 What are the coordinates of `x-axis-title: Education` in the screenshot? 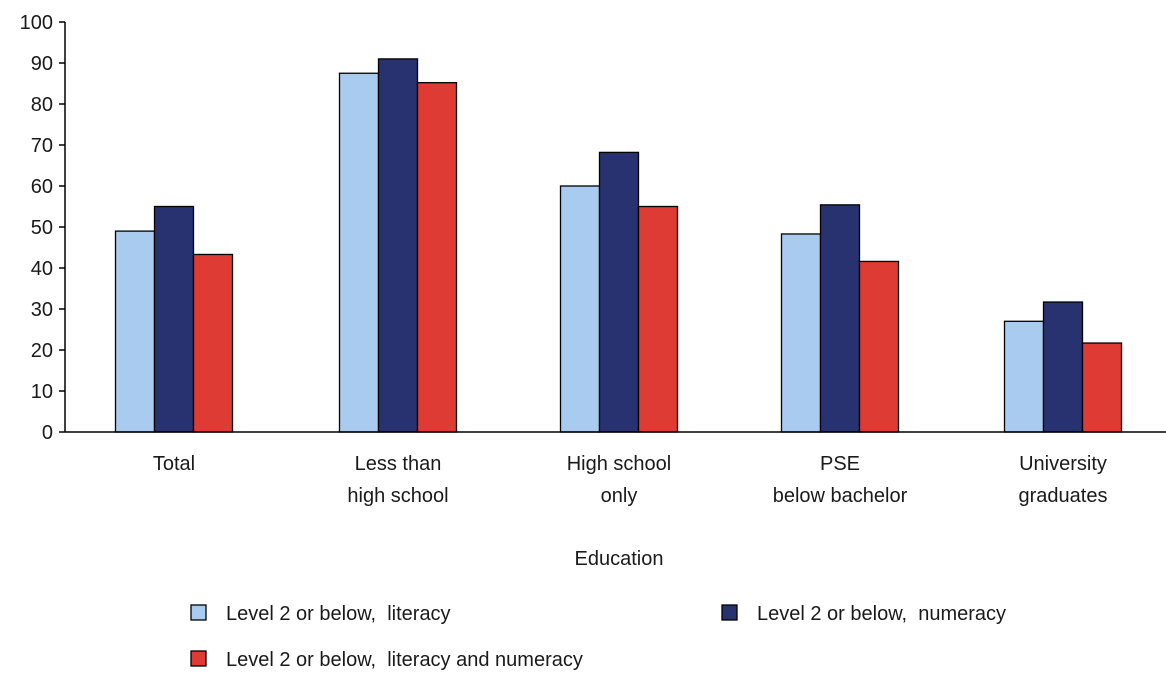 It's located at (619, 559).